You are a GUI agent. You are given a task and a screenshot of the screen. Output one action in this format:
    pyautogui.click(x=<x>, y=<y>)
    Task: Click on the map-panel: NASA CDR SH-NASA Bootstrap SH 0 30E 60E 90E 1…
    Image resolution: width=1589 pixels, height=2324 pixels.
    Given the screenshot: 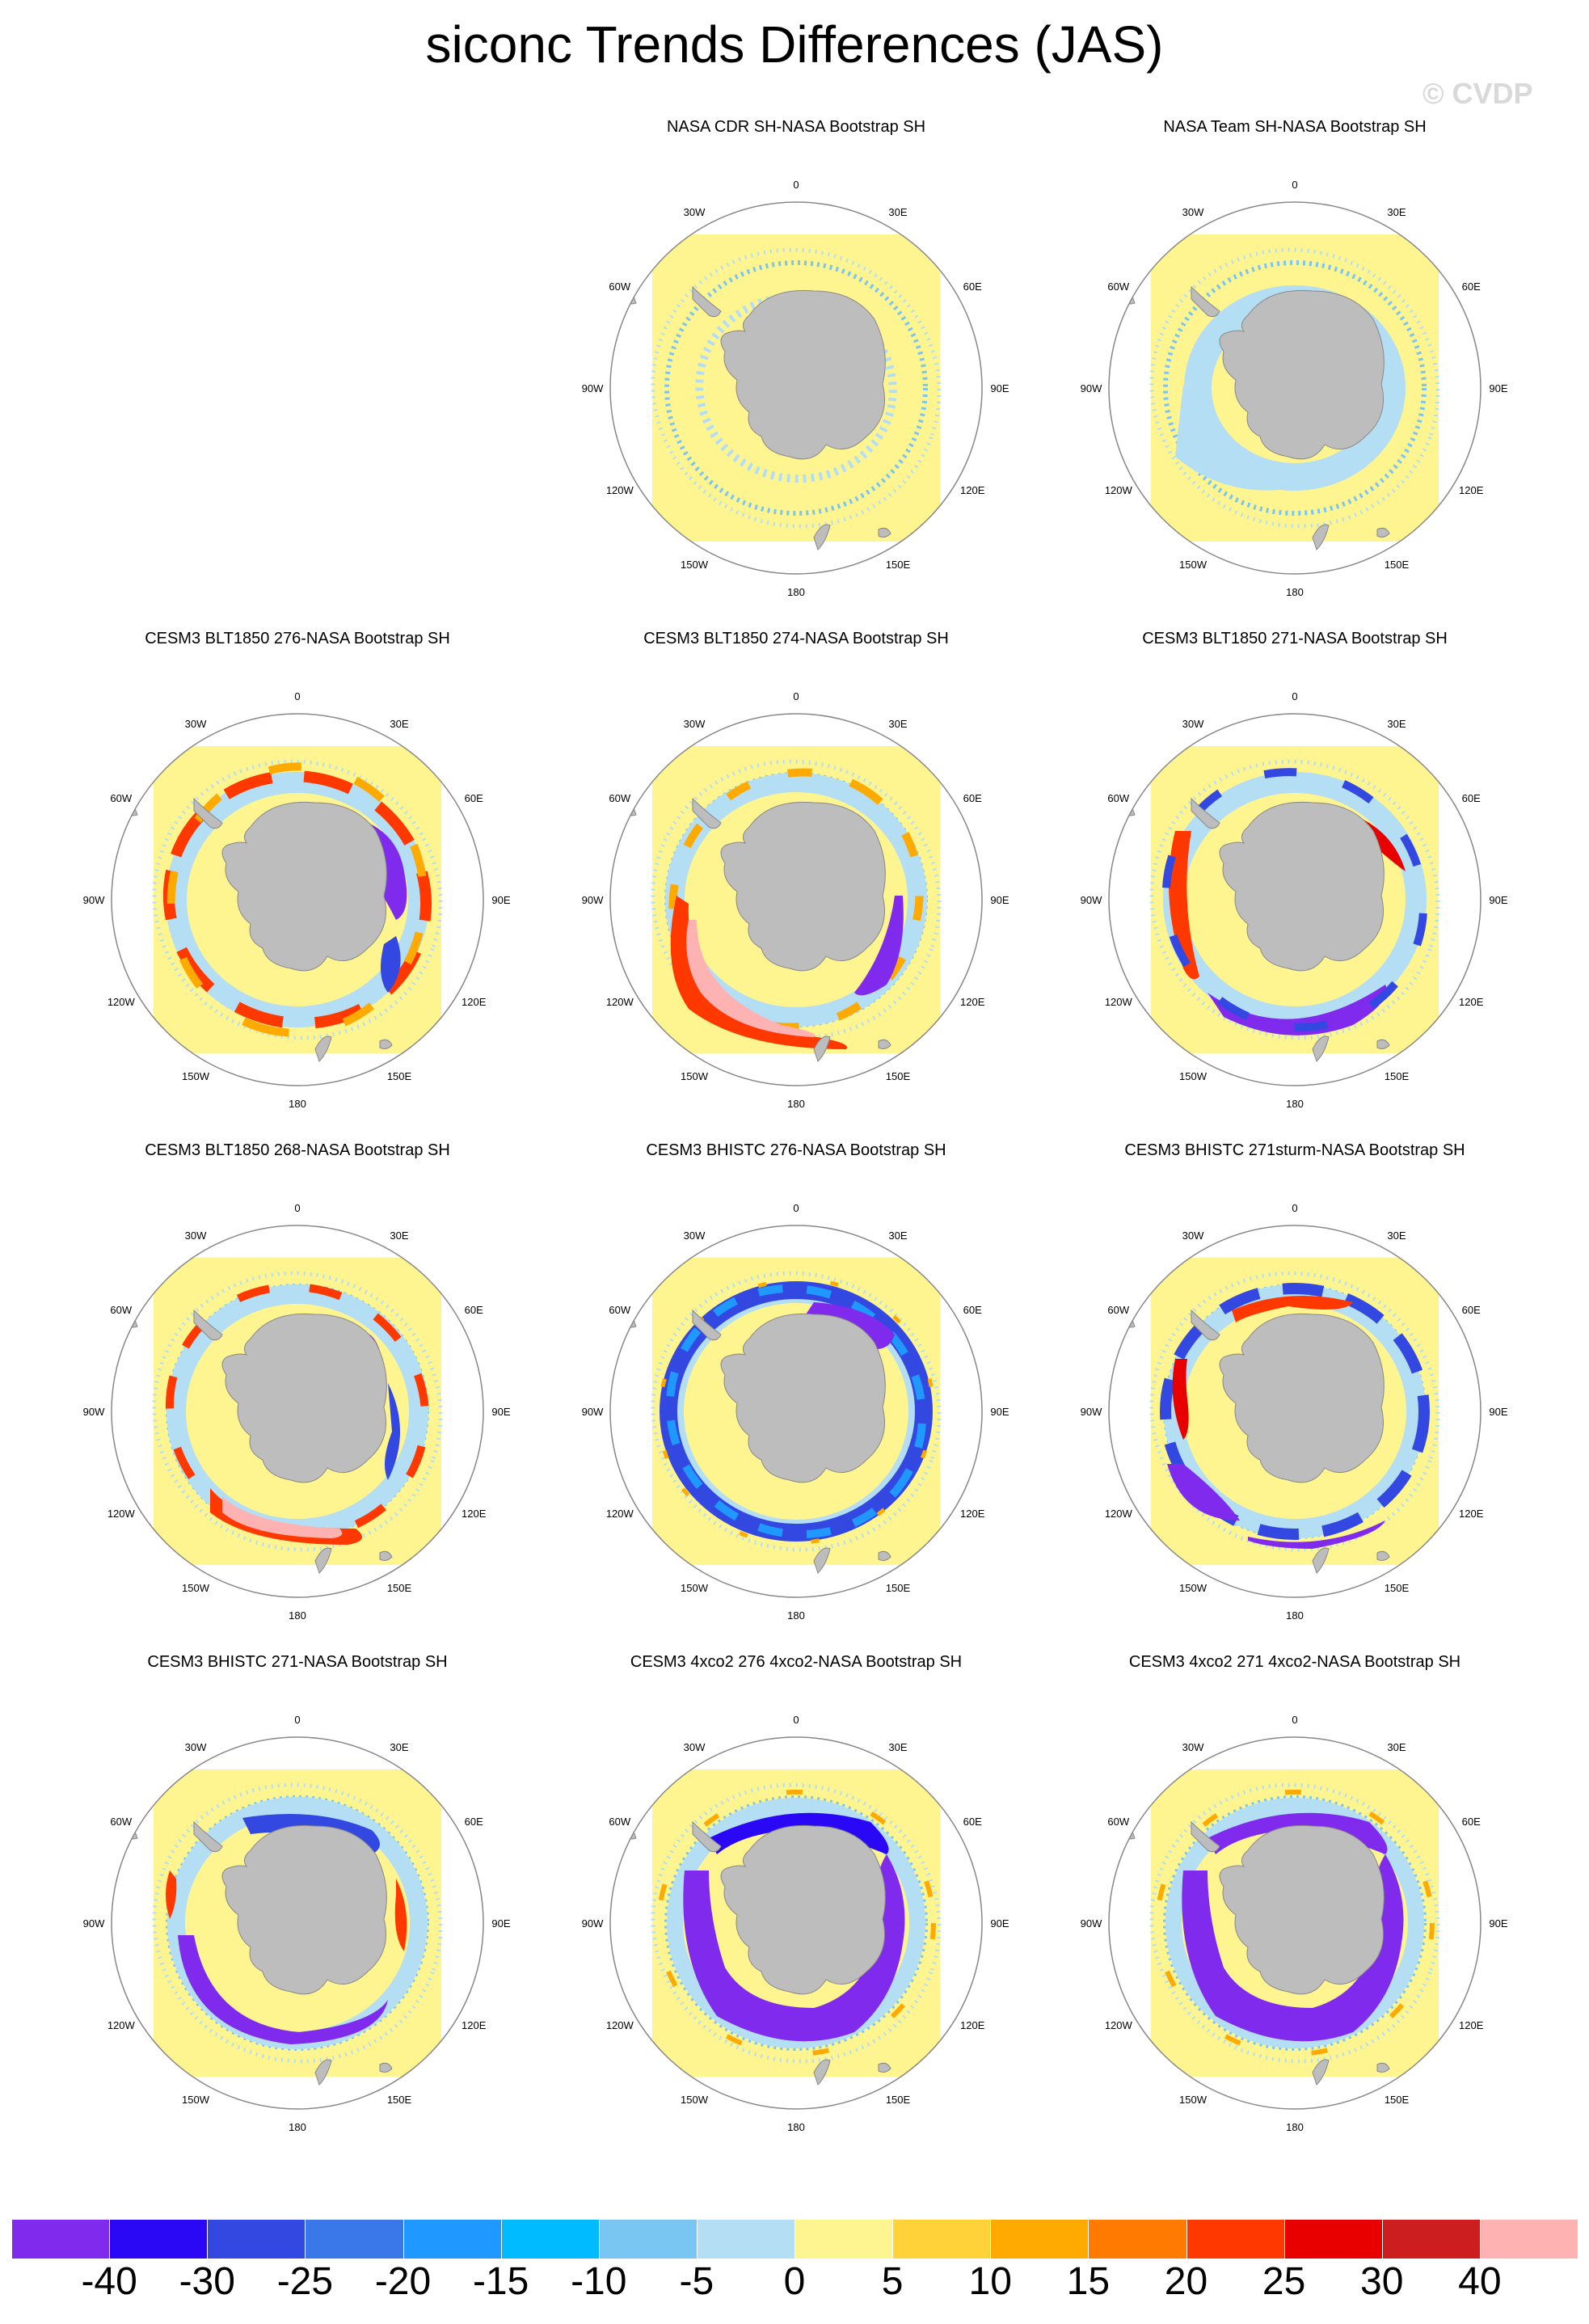 What is the action you would take?
    pyautogui.click(x=796, y=367)
    